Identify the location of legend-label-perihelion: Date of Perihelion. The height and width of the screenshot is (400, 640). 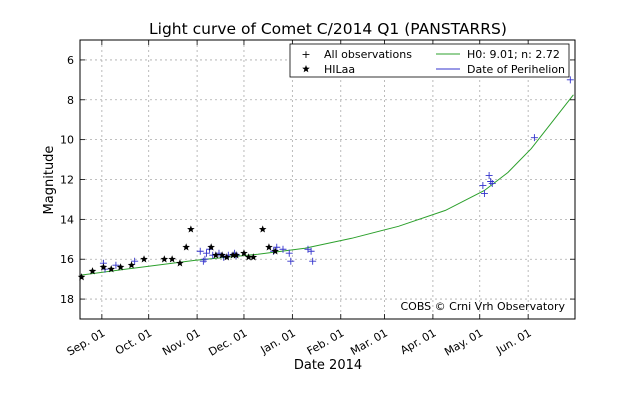
(516, 69).